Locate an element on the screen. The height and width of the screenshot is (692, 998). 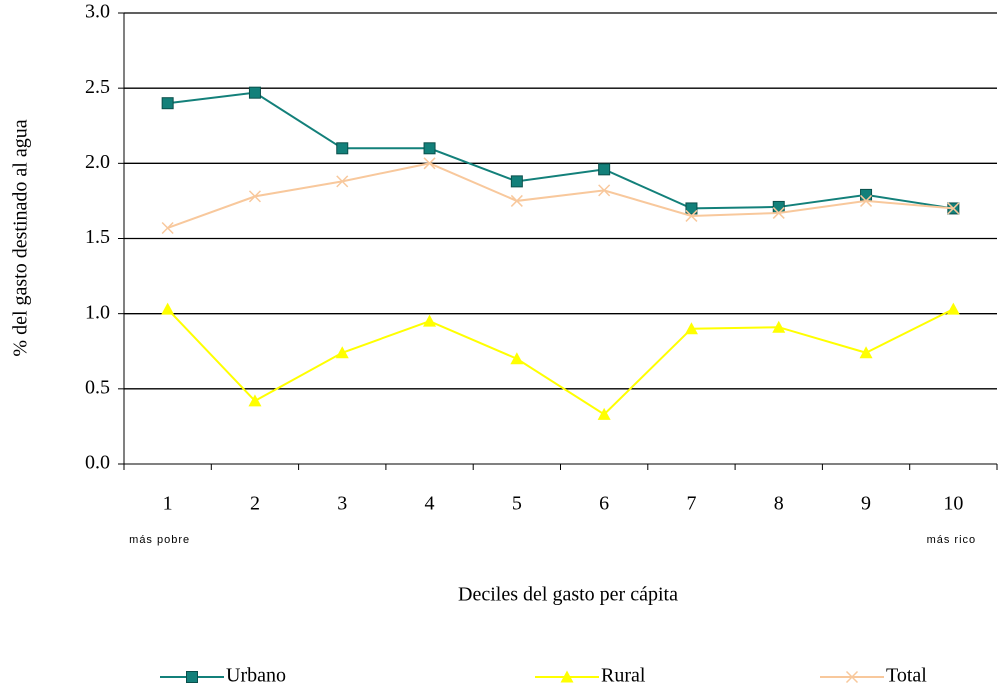
x-tick-label: 2 is located at coordinates (255, 504).